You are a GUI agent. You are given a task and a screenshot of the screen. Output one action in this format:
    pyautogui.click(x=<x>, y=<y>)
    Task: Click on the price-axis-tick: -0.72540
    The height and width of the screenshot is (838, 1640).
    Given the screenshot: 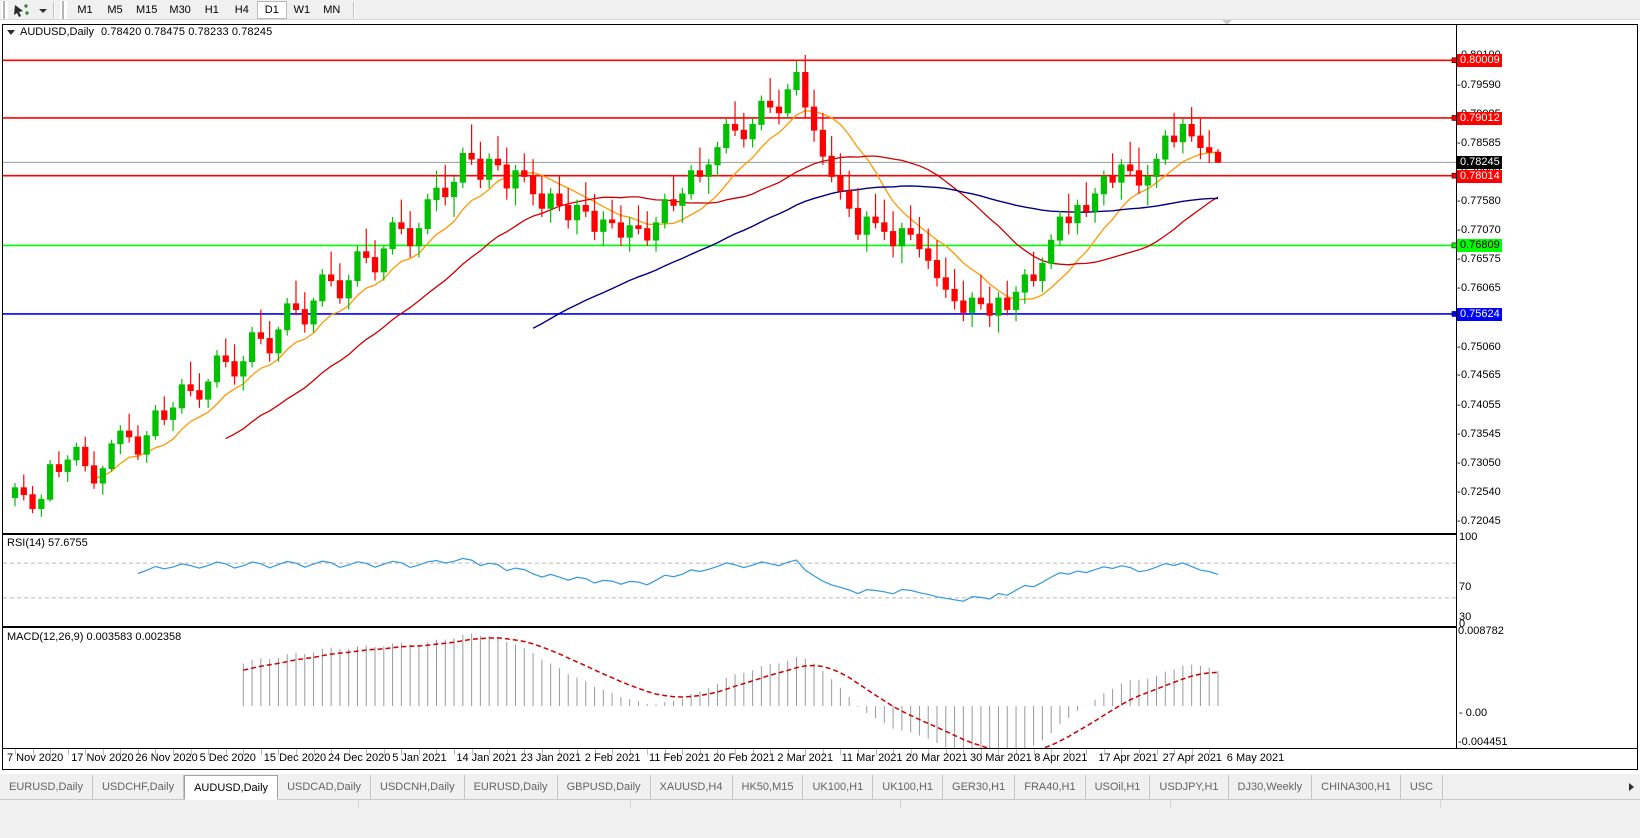 What is the action you would take?
    pyautogui.click(x=1479, y=492)
    